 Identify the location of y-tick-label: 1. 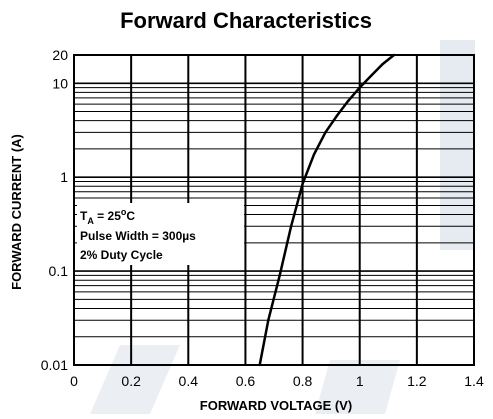
(64, 177).